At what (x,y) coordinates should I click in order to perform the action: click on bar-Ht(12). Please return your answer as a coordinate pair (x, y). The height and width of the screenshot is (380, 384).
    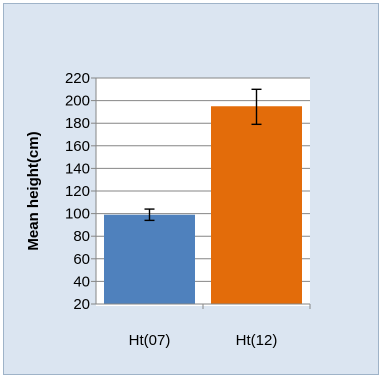
    Looking at the image, I should click on (256, 205).